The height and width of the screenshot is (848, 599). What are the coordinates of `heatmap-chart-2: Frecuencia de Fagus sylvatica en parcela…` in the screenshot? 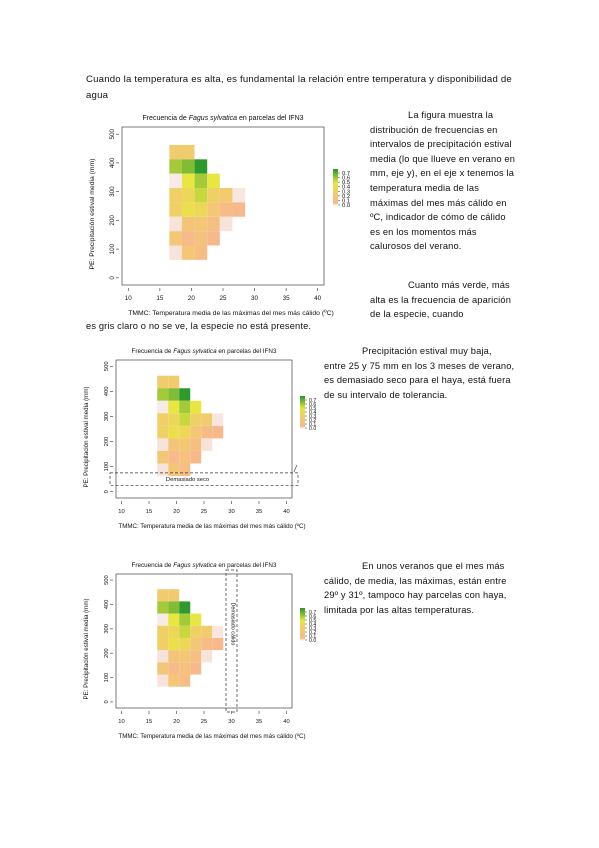 It's located at (199, 439).